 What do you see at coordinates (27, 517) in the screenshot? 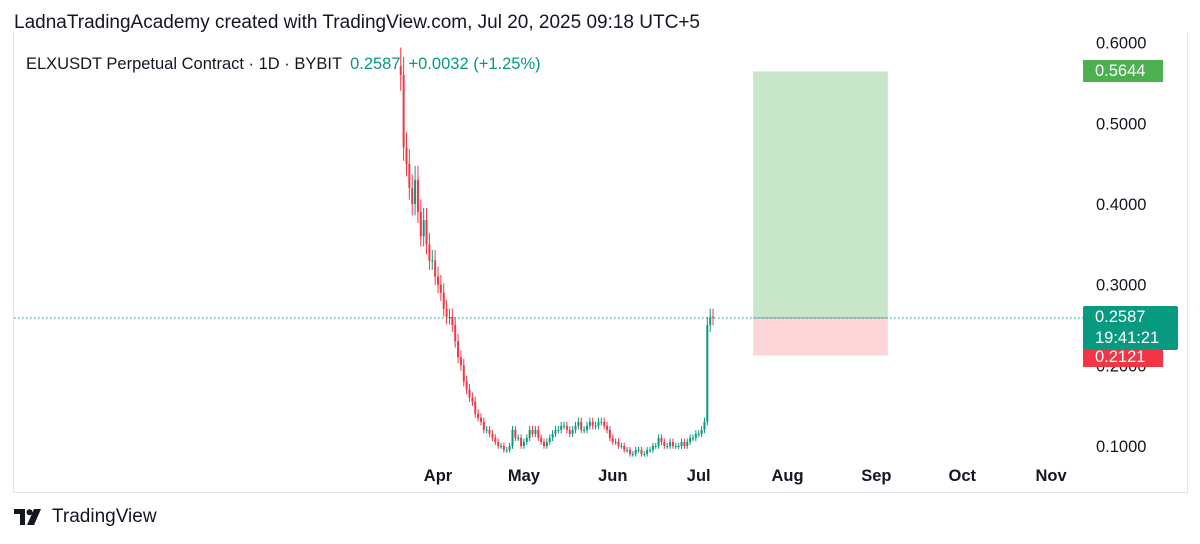
I see `tradingview-logo-icon` at bounding box center [27, 517].